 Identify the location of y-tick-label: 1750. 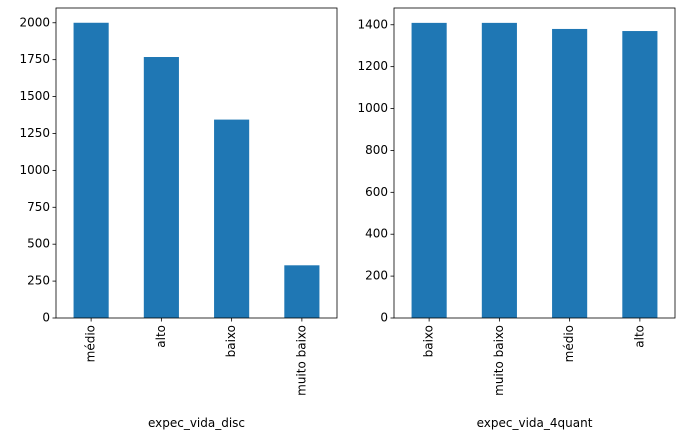
(34, 59).